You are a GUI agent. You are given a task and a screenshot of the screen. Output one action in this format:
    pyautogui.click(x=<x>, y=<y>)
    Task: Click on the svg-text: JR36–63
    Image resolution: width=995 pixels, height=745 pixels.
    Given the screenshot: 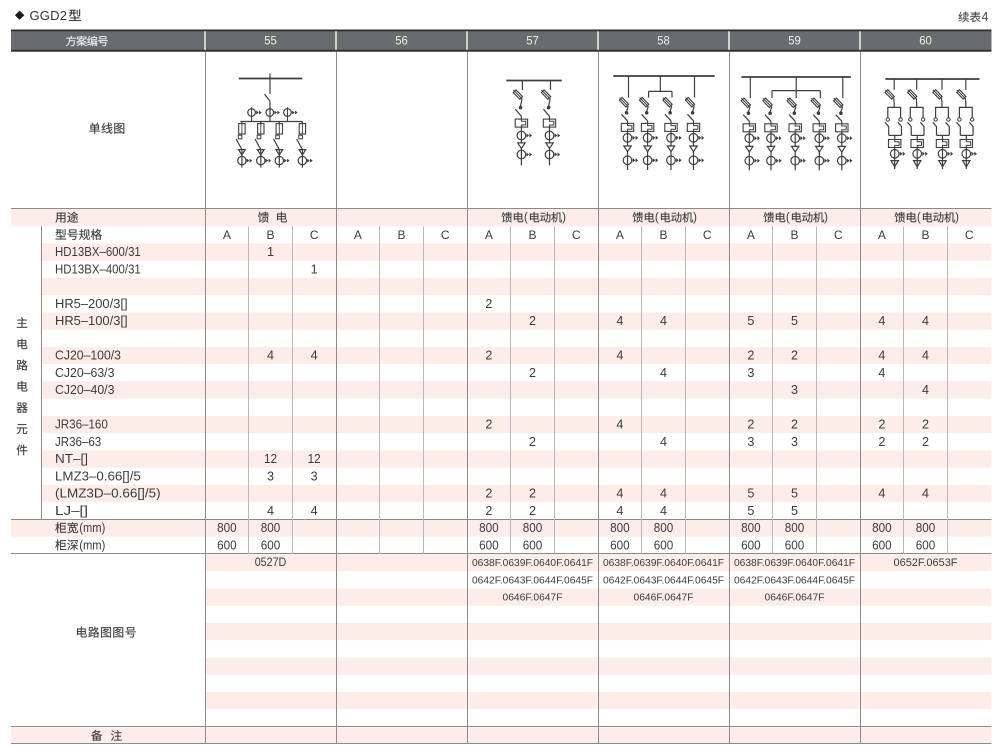 What is the action you would take?
    pyautogui.click(x=78, y=442)
    